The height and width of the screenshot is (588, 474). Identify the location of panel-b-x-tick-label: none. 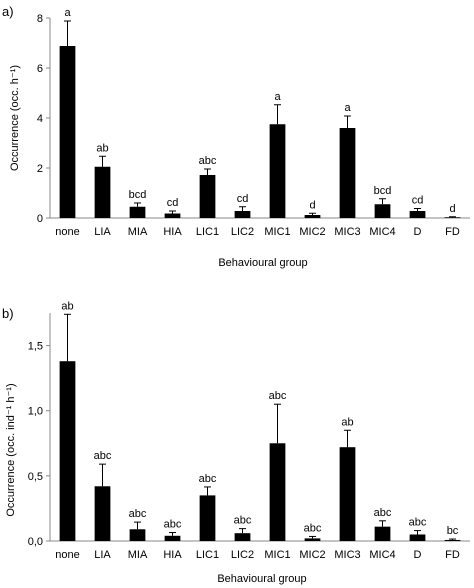
(67, 555).